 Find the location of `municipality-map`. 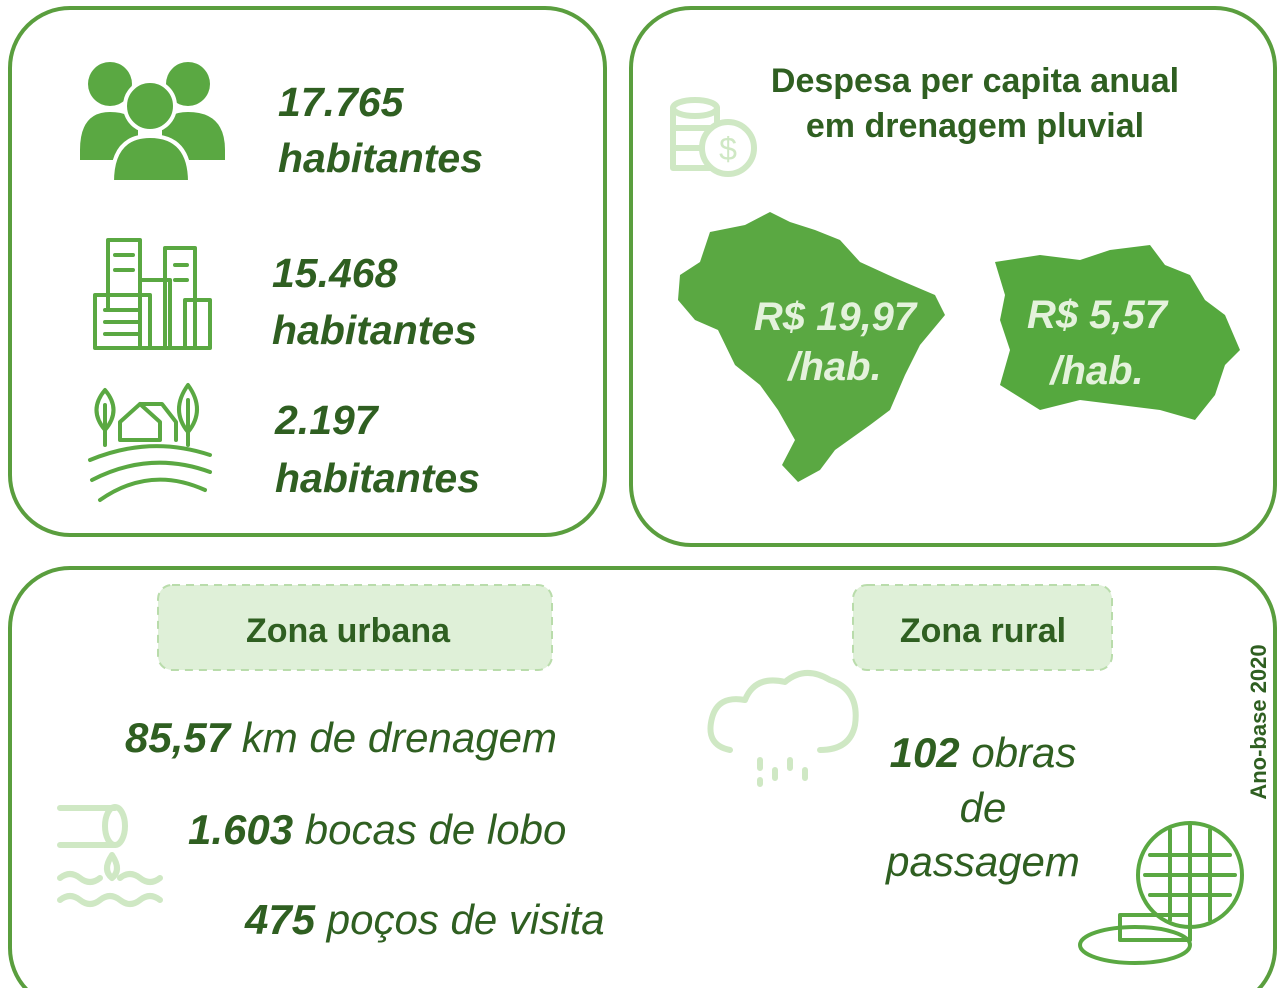

municipality-map is located at coordinates (1117, 332).